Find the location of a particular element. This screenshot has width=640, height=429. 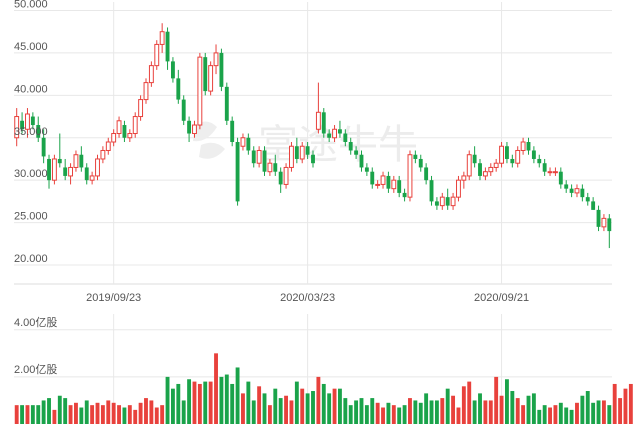

volume-y-tick-label: 2.00亿股 is located at coordinates (35, 369).